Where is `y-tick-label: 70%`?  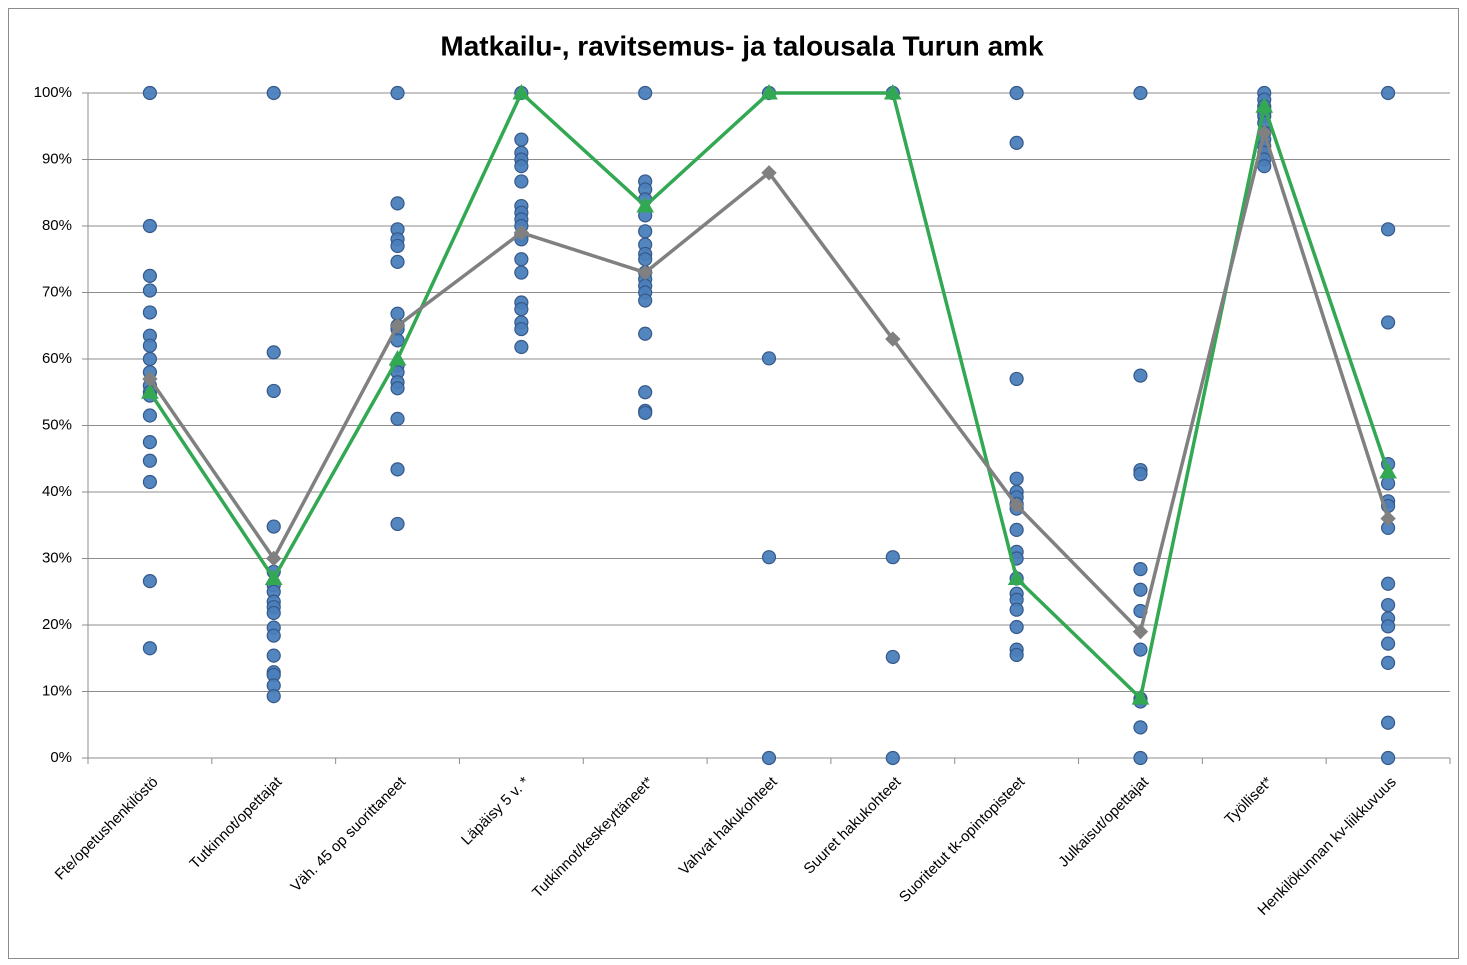
y-tick-label: 70% is located at coordinates (57, 291).